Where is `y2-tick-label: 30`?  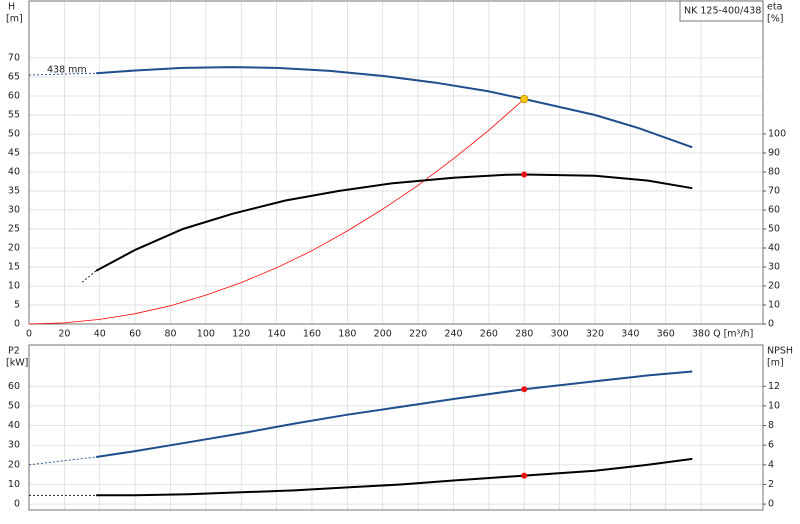 y2-tick-label: 30 is located at coordinates (774, 267).